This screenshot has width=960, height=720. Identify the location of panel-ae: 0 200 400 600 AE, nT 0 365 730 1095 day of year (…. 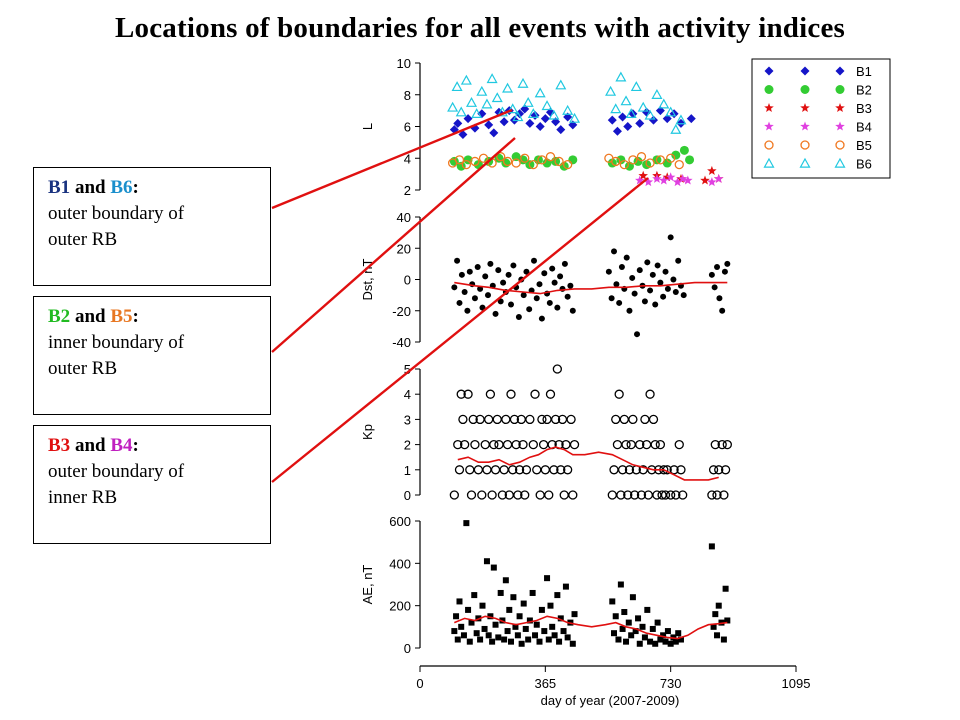
(585, 611).